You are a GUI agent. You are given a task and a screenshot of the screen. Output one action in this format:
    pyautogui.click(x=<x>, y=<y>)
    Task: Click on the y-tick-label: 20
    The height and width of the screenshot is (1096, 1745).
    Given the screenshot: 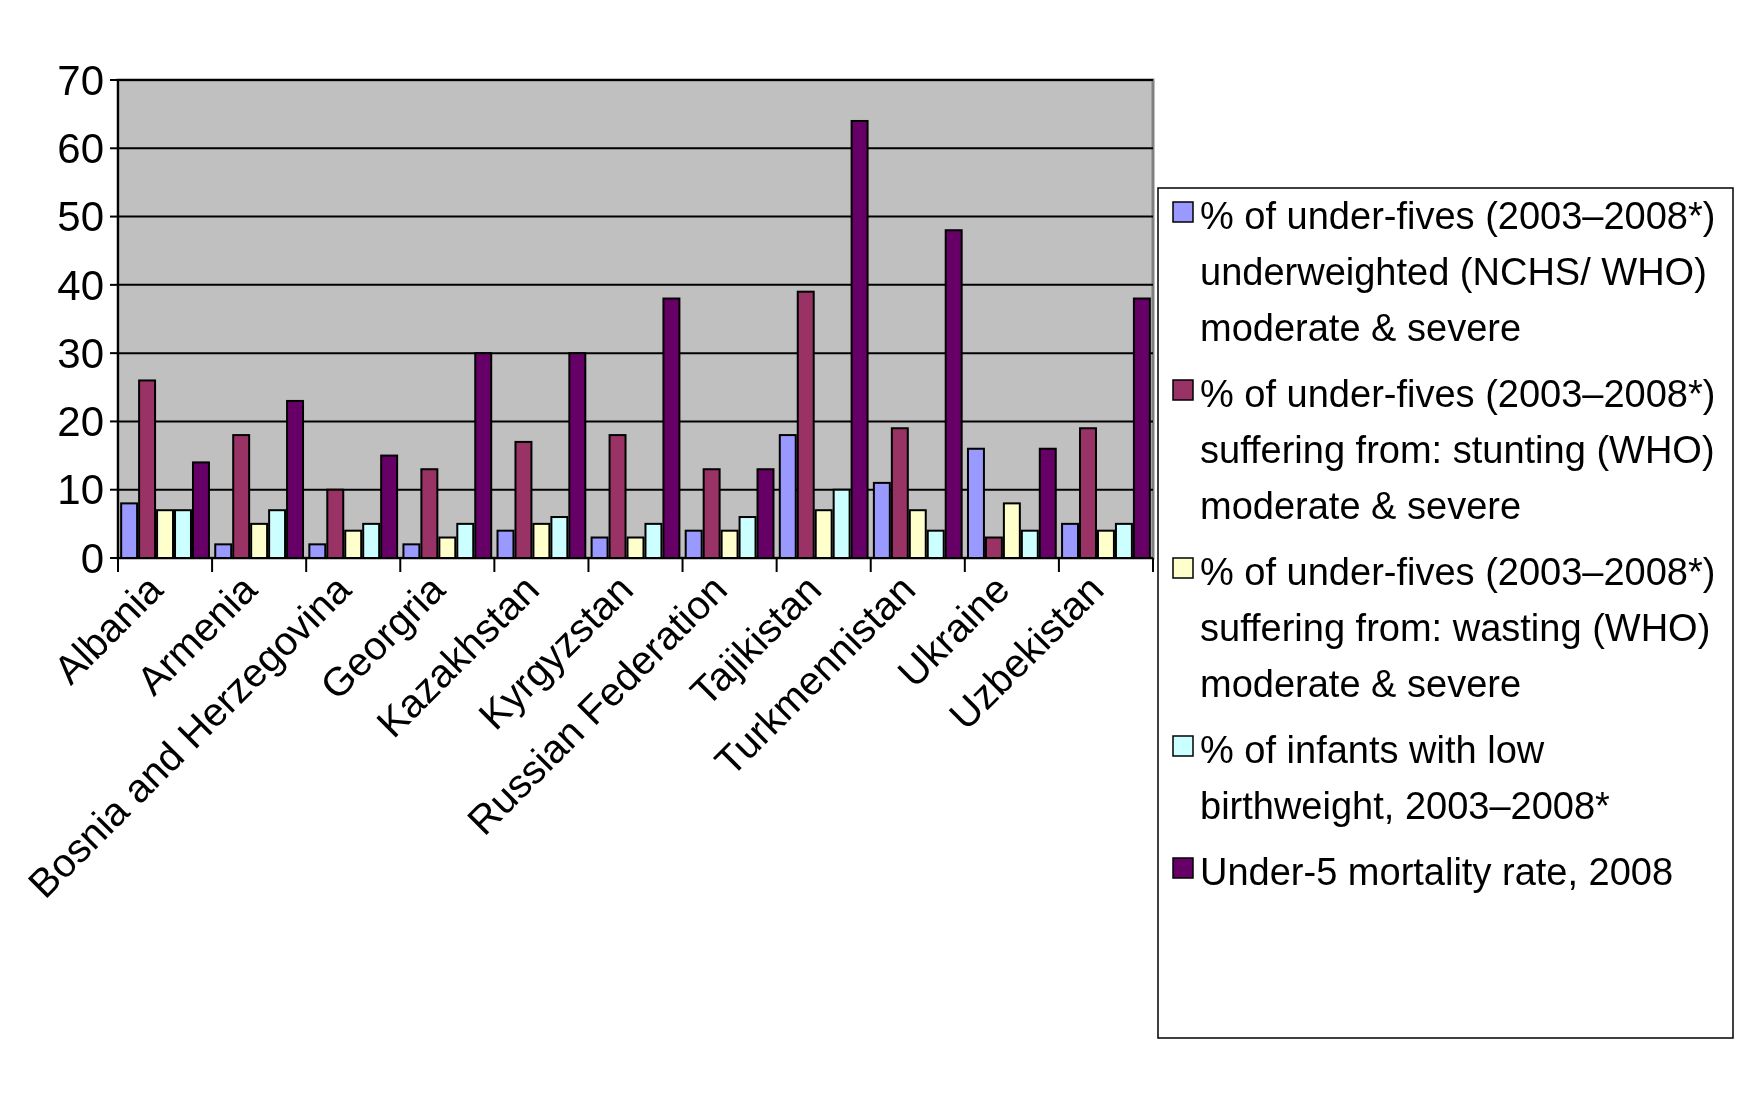 What is the action you would take?
    pyautogui.click(x=80, y=422)
    